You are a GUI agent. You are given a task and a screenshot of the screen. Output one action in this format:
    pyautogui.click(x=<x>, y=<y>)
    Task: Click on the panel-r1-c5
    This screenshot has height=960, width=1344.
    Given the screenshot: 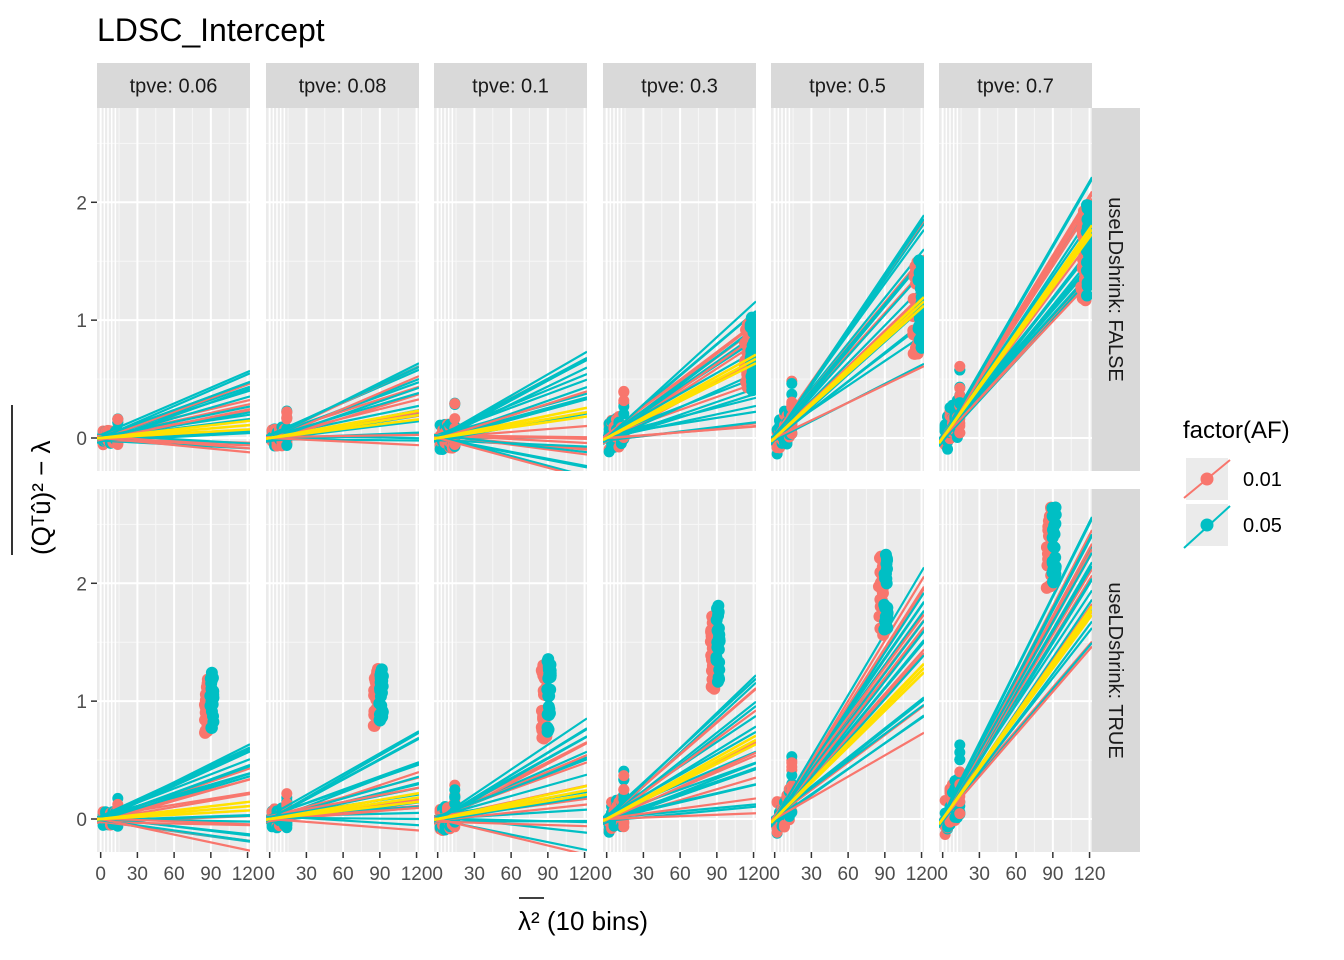 What is the action you would take?
    pyautogui.click(x=1015, y=670)
    